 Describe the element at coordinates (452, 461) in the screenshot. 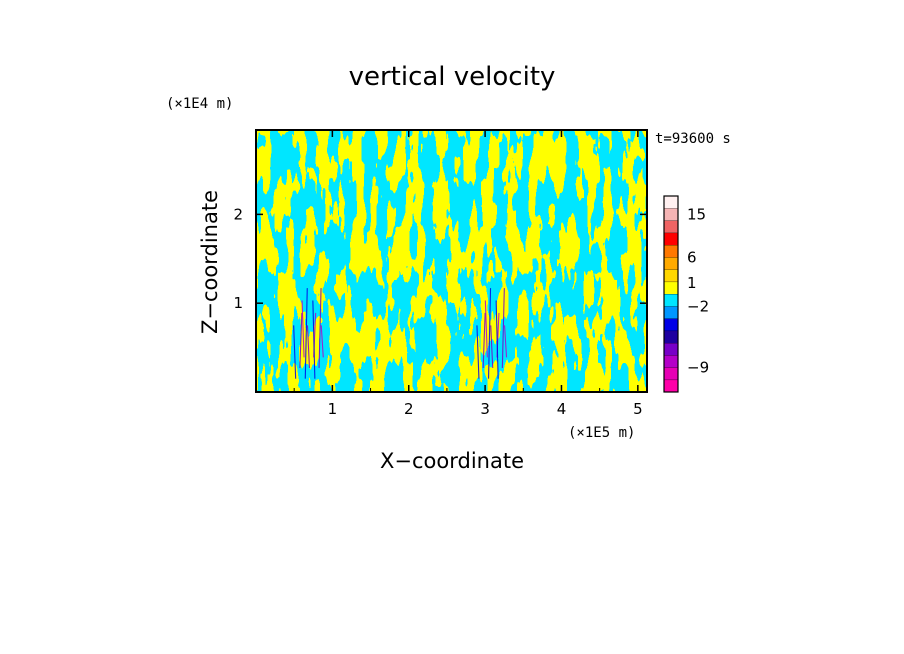

I see `x-axis-label: X−coordinate` at that location.